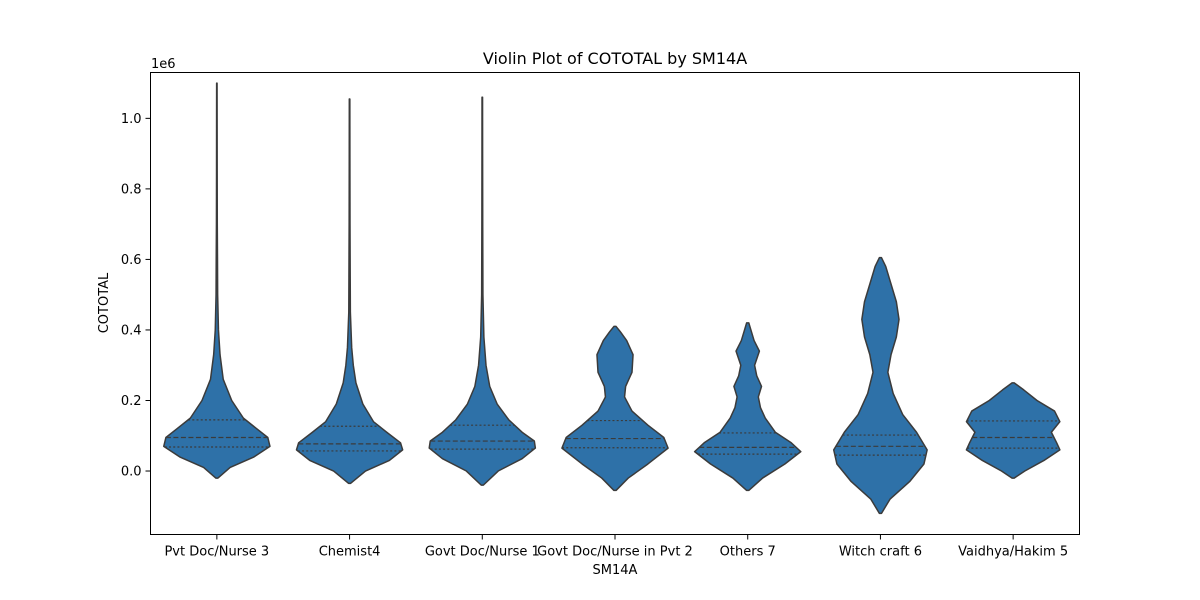 Image resolution: width=1200 pixels, height=600 pixels. Describe the element at coordinates (350, 552) in the screenshot. I see `x-tick-label: Chemist4` at that location.